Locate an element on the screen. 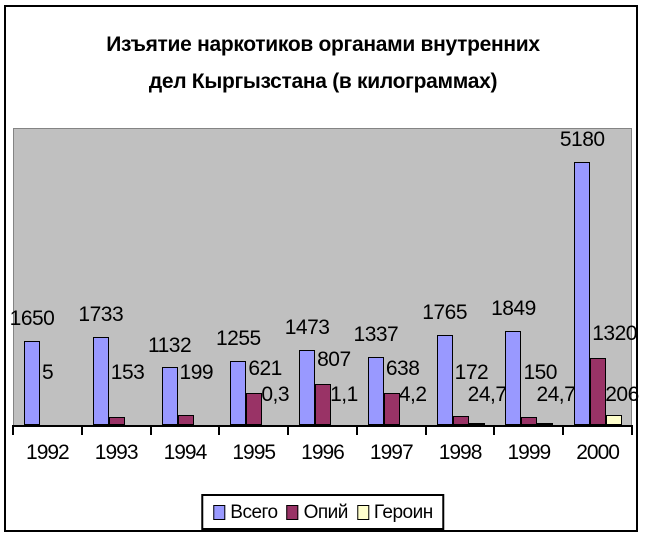 The height and width of the screenshot is (542, 646). data-label-opium-1992: 5 is located at coordinates (48, 372).